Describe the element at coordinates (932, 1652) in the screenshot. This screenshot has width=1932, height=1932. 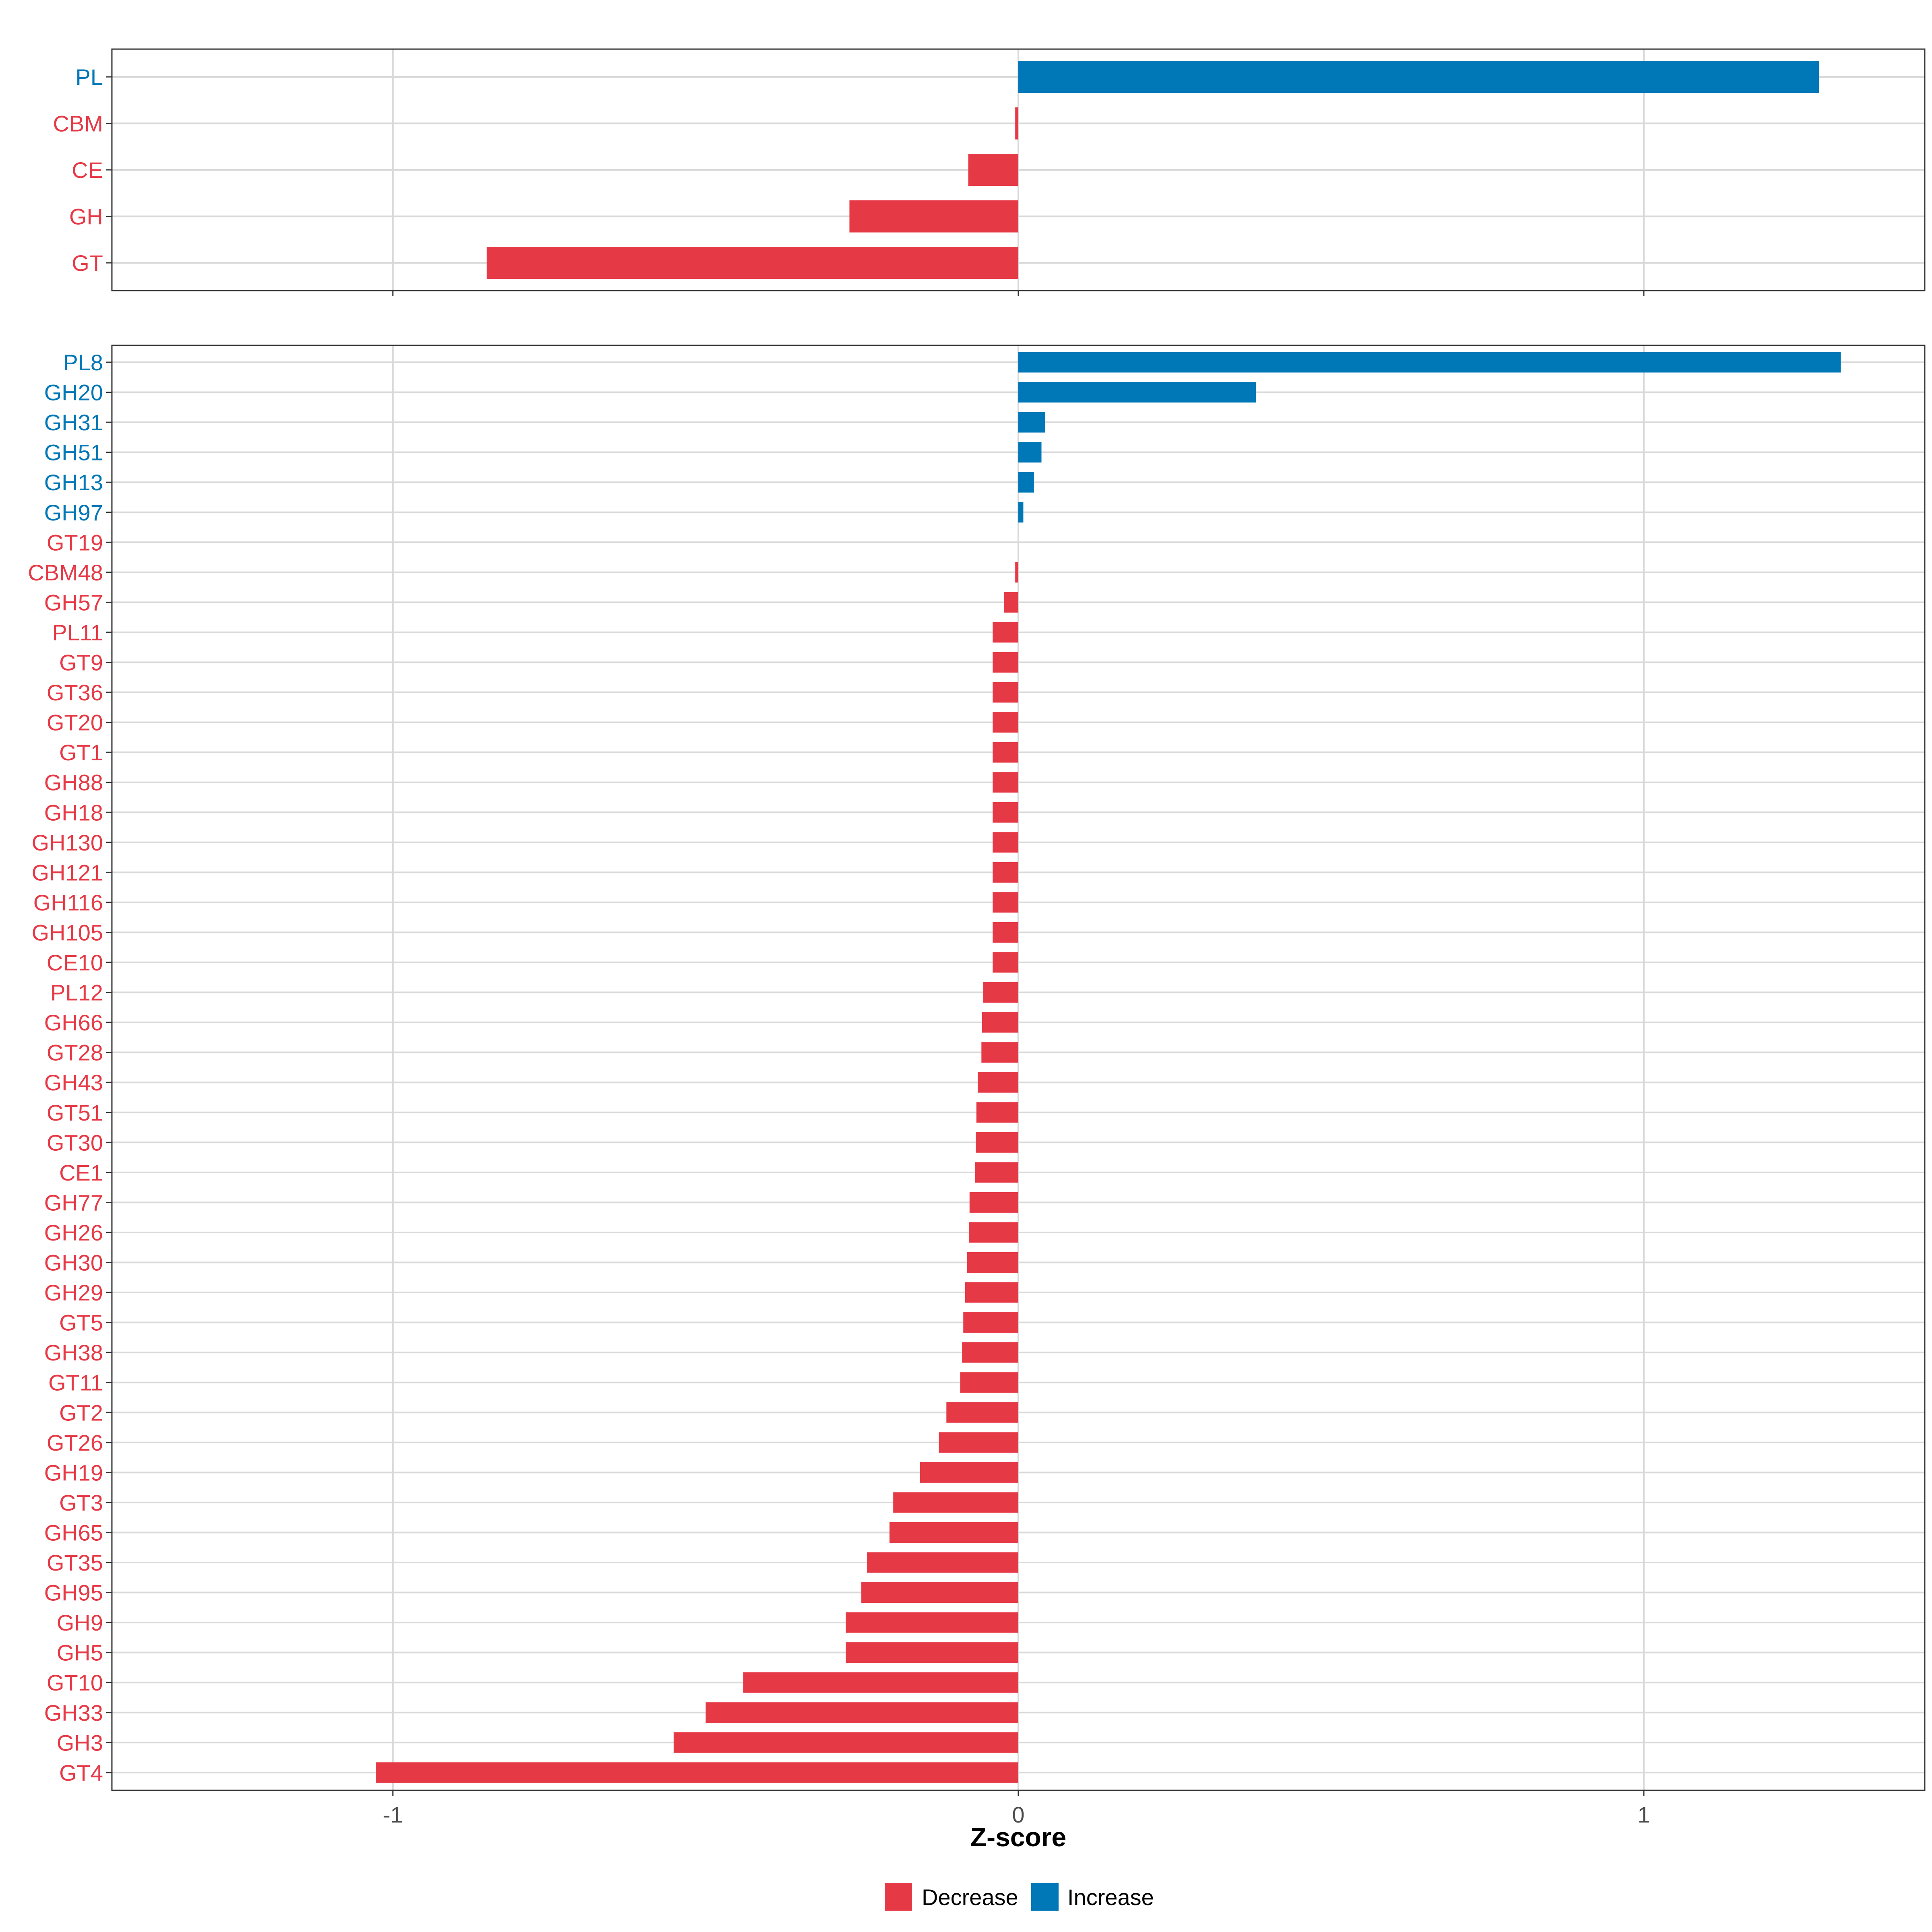
I see `bar-gh5` at that location.